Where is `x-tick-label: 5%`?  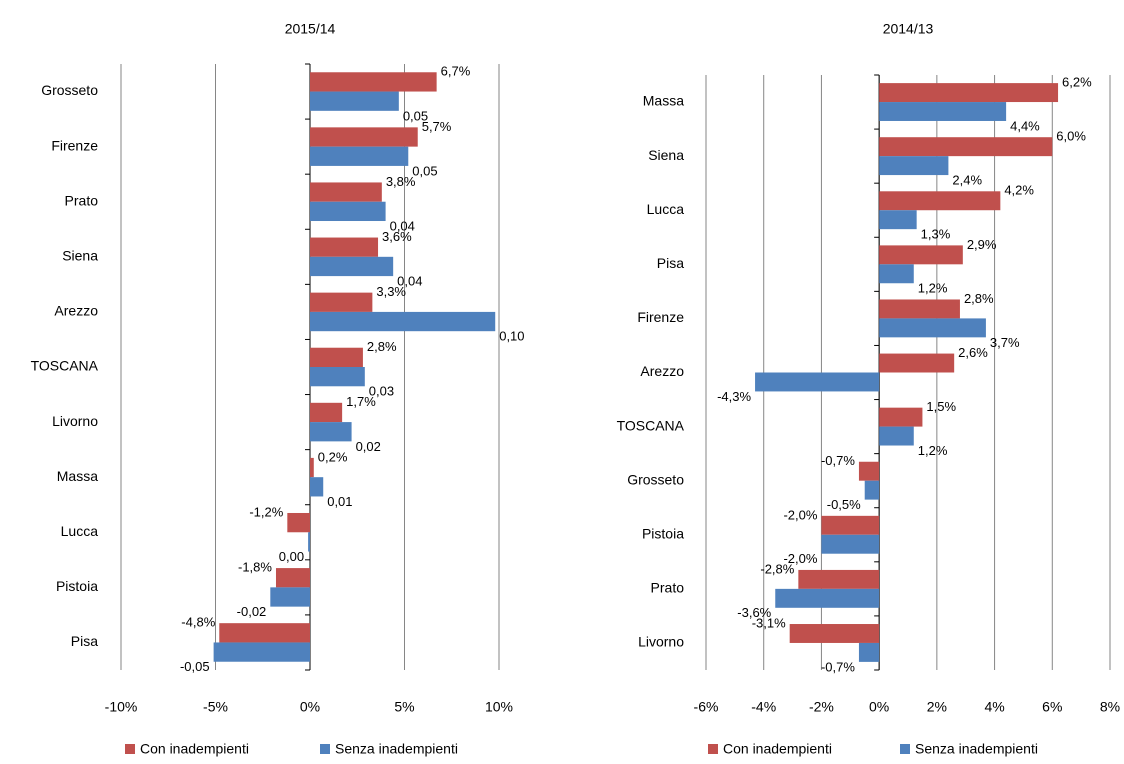
x-tick-label: 5% is located at coordinates (404, 707).